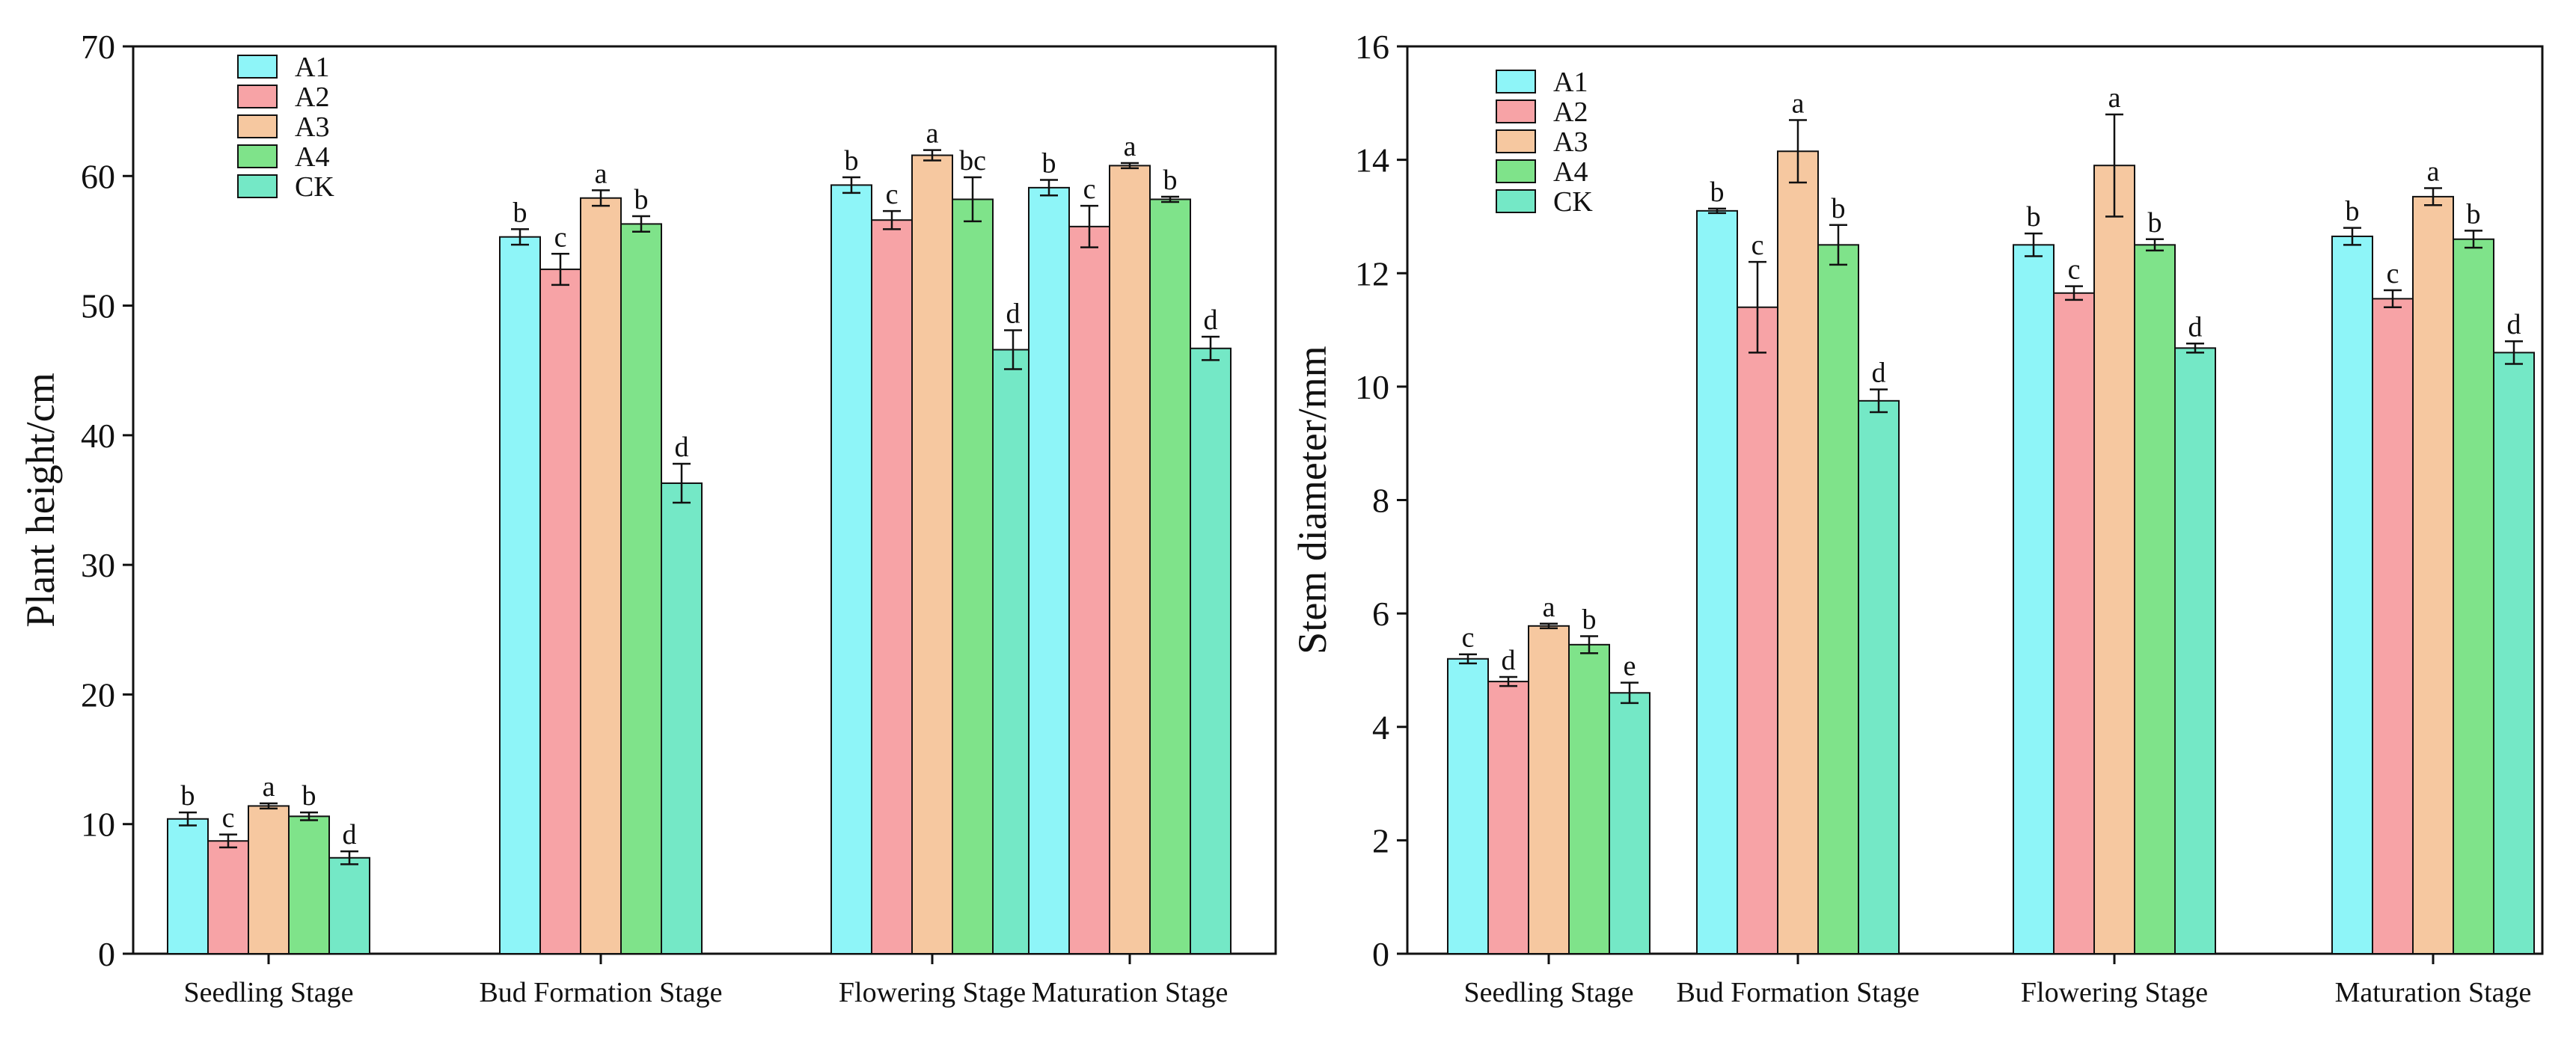 This screenshot has width=2576, height=1039. I want to click on y-tick-label: 4, so click(1380, 727).